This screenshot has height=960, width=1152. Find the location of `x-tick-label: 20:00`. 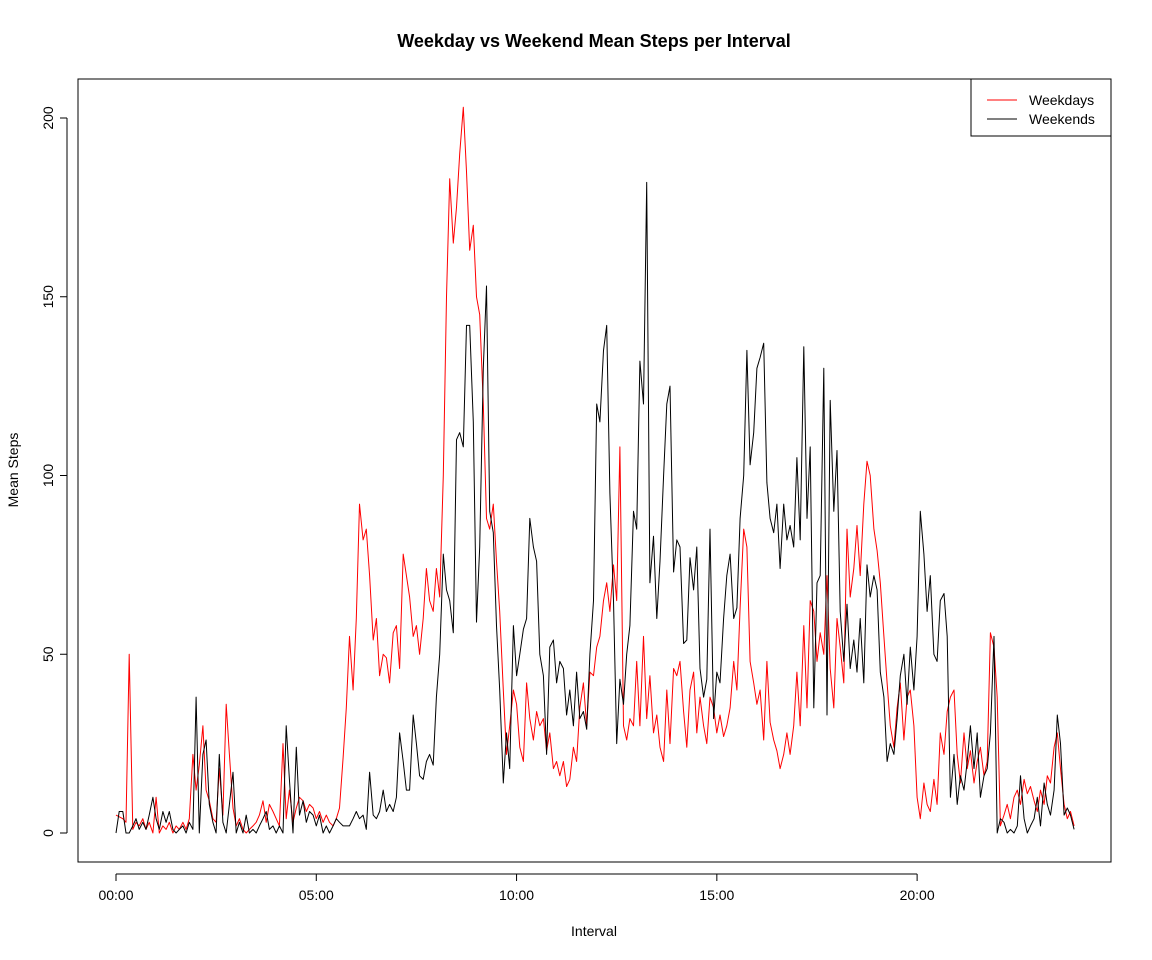

x-tick-label: 20:00 is located at coordinates (917, 895).